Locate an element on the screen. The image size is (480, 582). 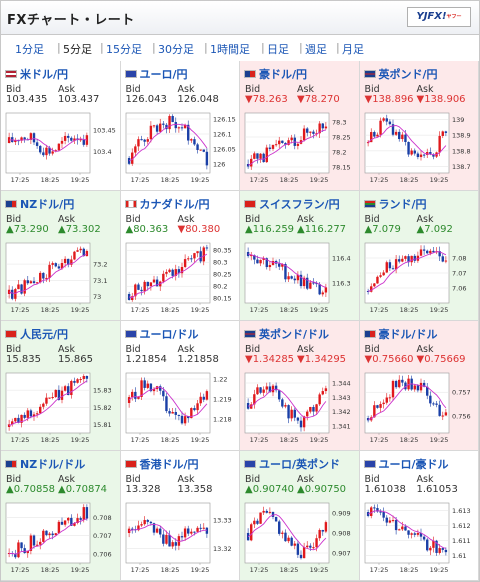
pair-header: 香港ドル/円 is located at coordinates (161, 464).